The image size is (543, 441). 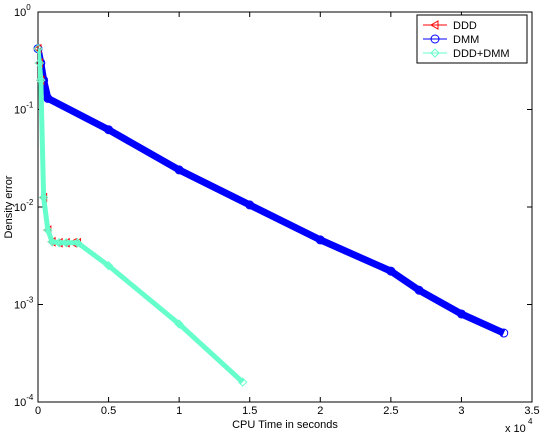 I want to click on x-multiplier-exponent: 4, so click(x=530, y=421).